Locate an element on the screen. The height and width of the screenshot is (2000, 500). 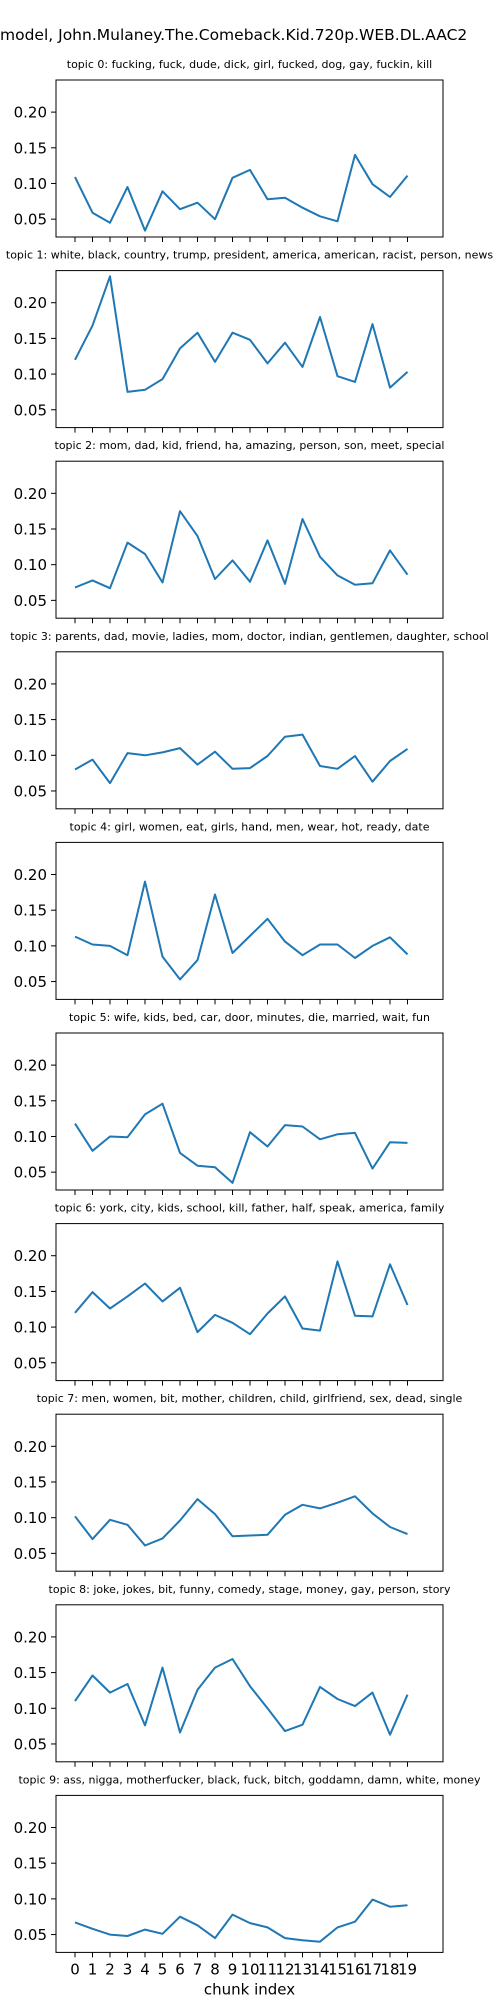
x-tick-label: 6 is located at coordinates (180, 1969).